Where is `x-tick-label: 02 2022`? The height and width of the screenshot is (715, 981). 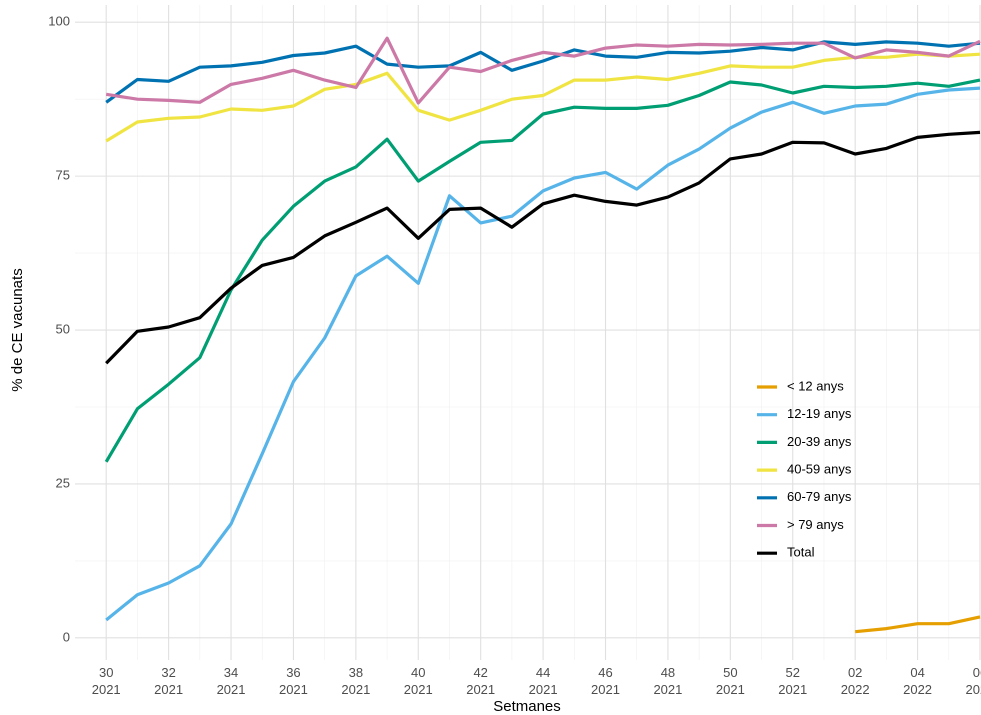 x-tick-label: 02 2022 is located at coordinates (855, 681).